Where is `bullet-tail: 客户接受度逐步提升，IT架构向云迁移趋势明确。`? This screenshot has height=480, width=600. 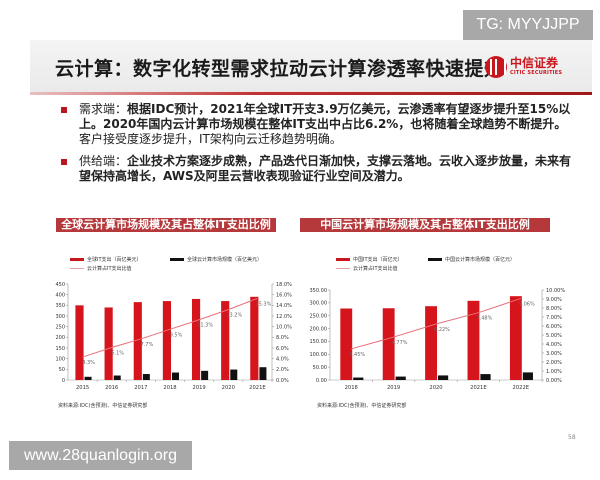
bullet-tail: 客户接受度逐步提升，IT架构向云迁移趋势明确。 is located at coordinates (210, 139).